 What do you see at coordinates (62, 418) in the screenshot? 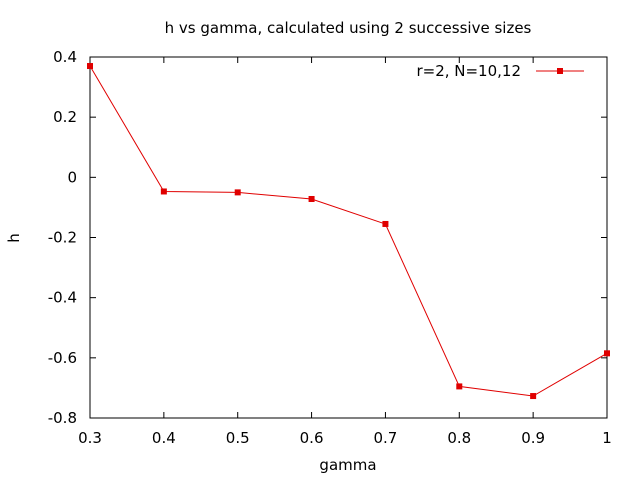
I see `y-tick-label: -0.8` at bounding box center [62, 418].